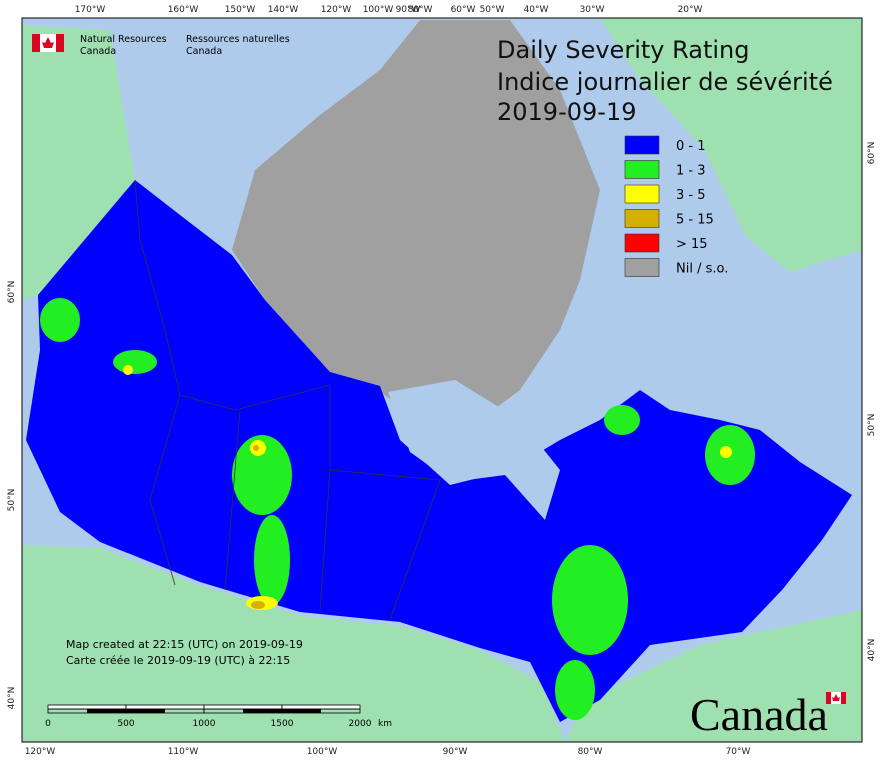 The image size is (880, 760). Describe the element at coordinates (360, 724) in the screenshot. I see `scale-label: 2000` at that location.